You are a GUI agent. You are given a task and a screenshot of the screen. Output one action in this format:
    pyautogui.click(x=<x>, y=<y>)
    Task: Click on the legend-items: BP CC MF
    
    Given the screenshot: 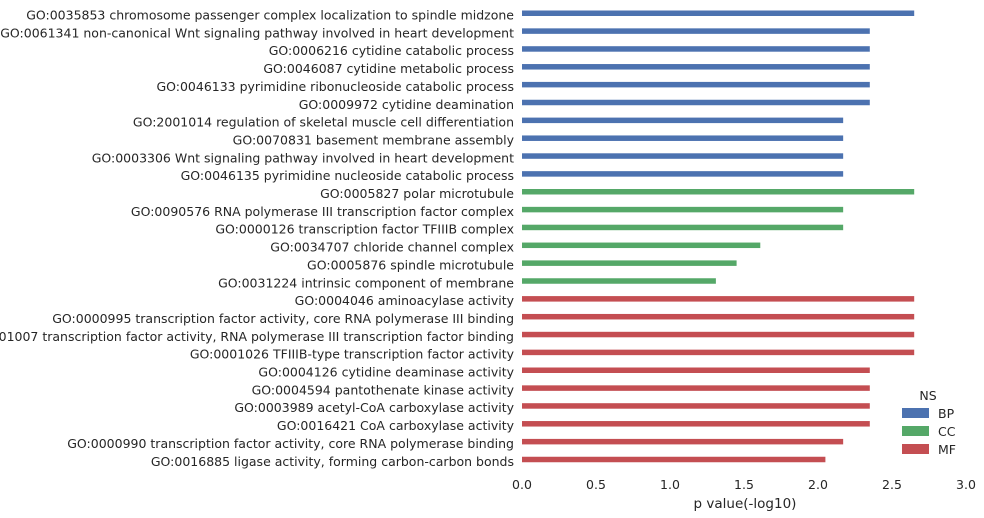 What is the action you would take?
    pyautogui.click(x=929, y=431)
    